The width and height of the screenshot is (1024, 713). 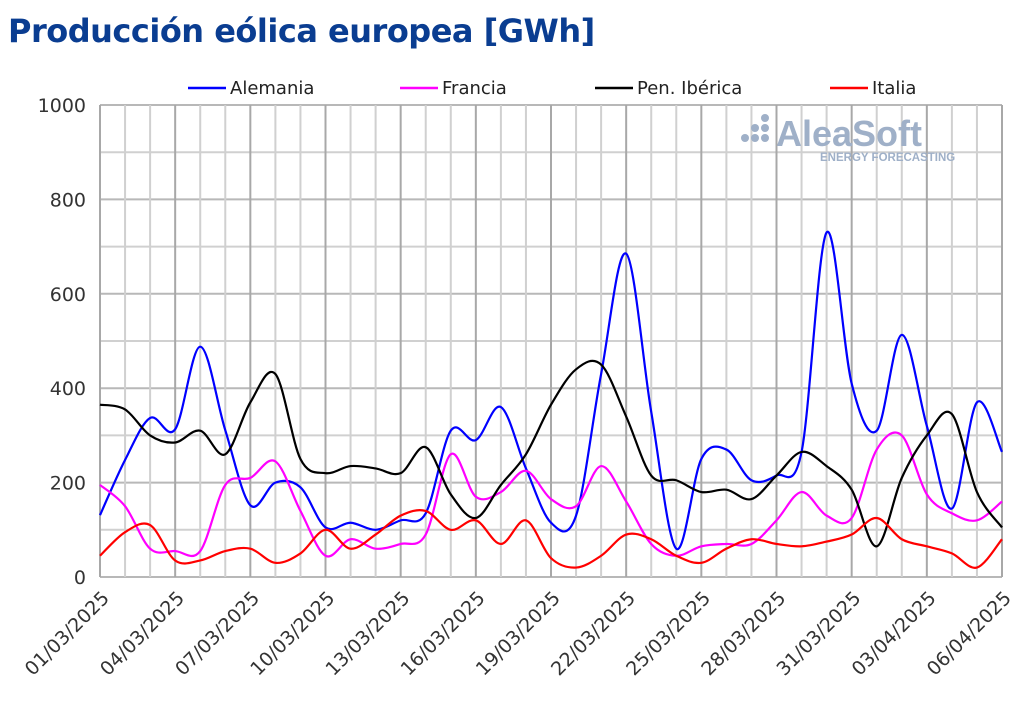 I want to click on y-tick-label: 200, so click(x=68, y=484).